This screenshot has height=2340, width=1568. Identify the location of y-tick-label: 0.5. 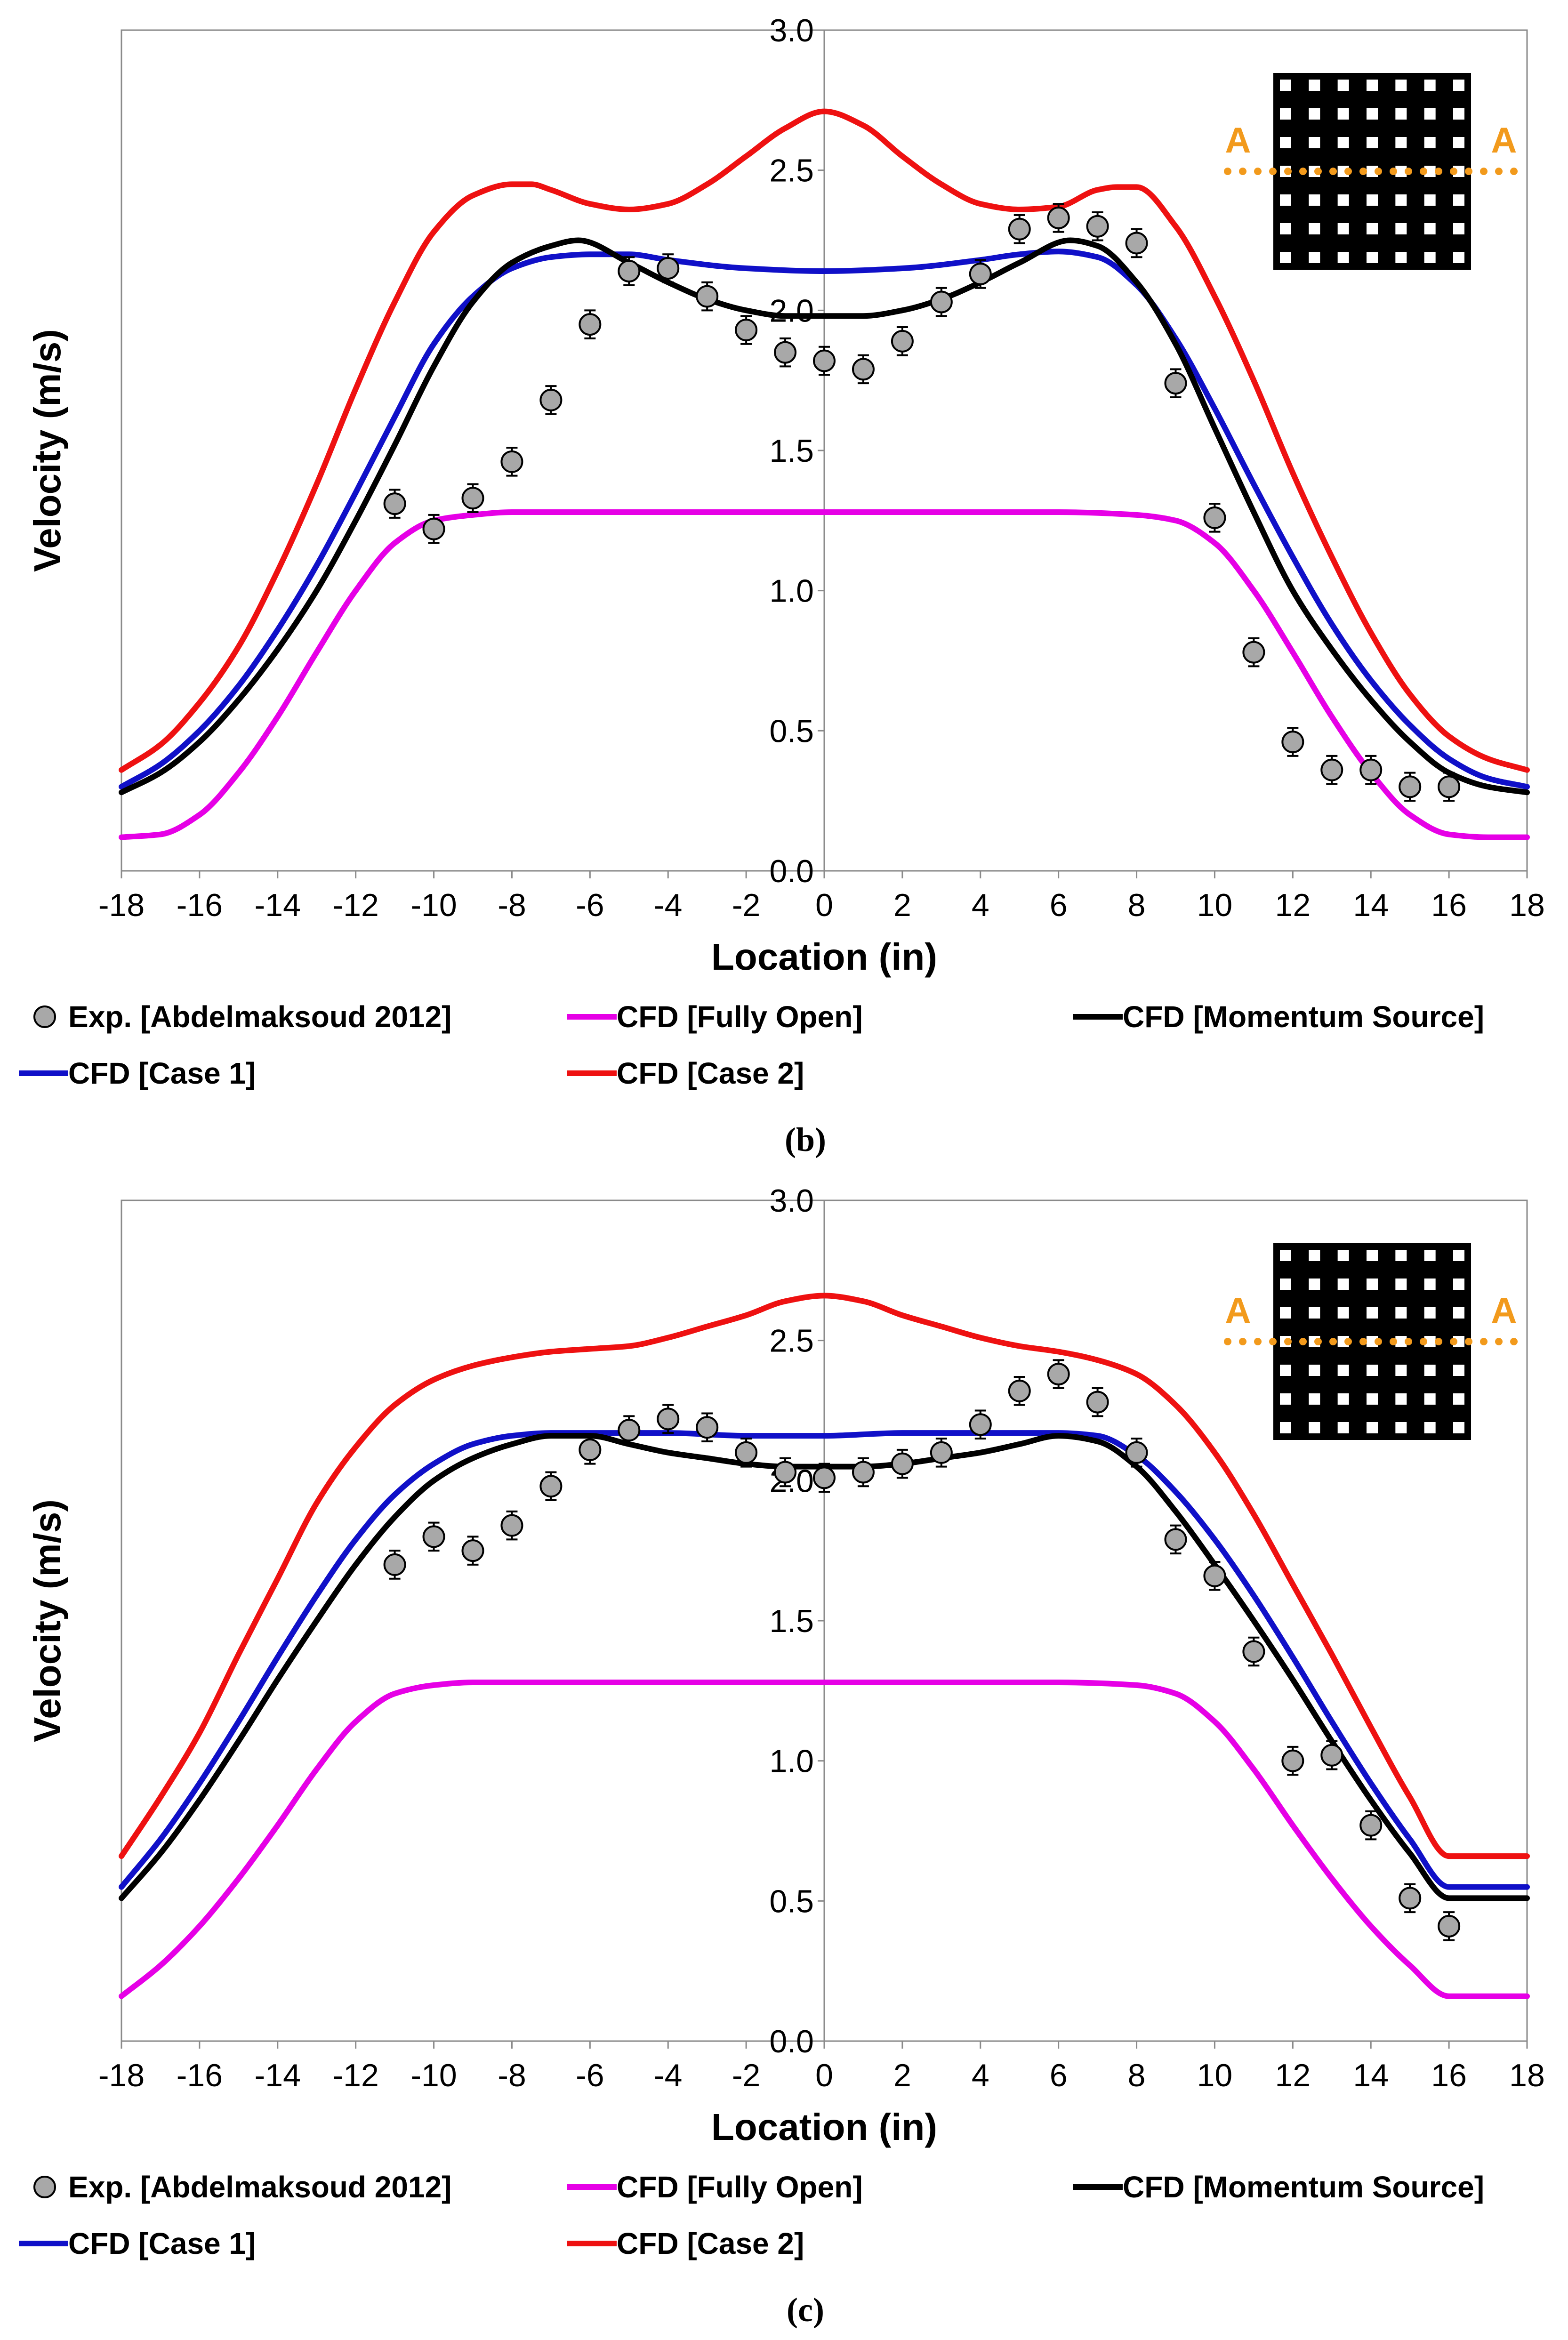
(791, 731).